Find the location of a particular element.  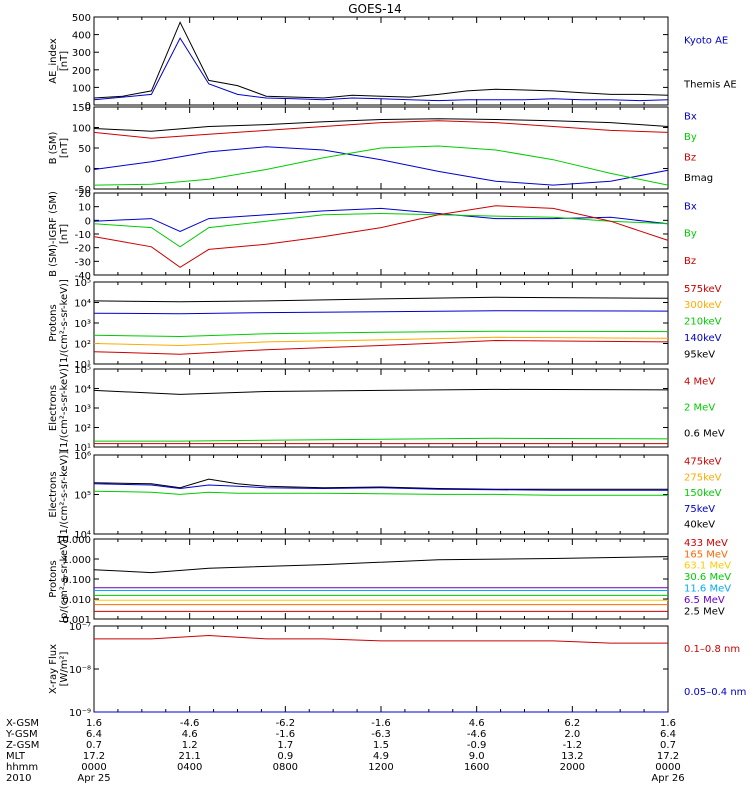

y-tick-label: 200 is located at coordinates (81, 71).